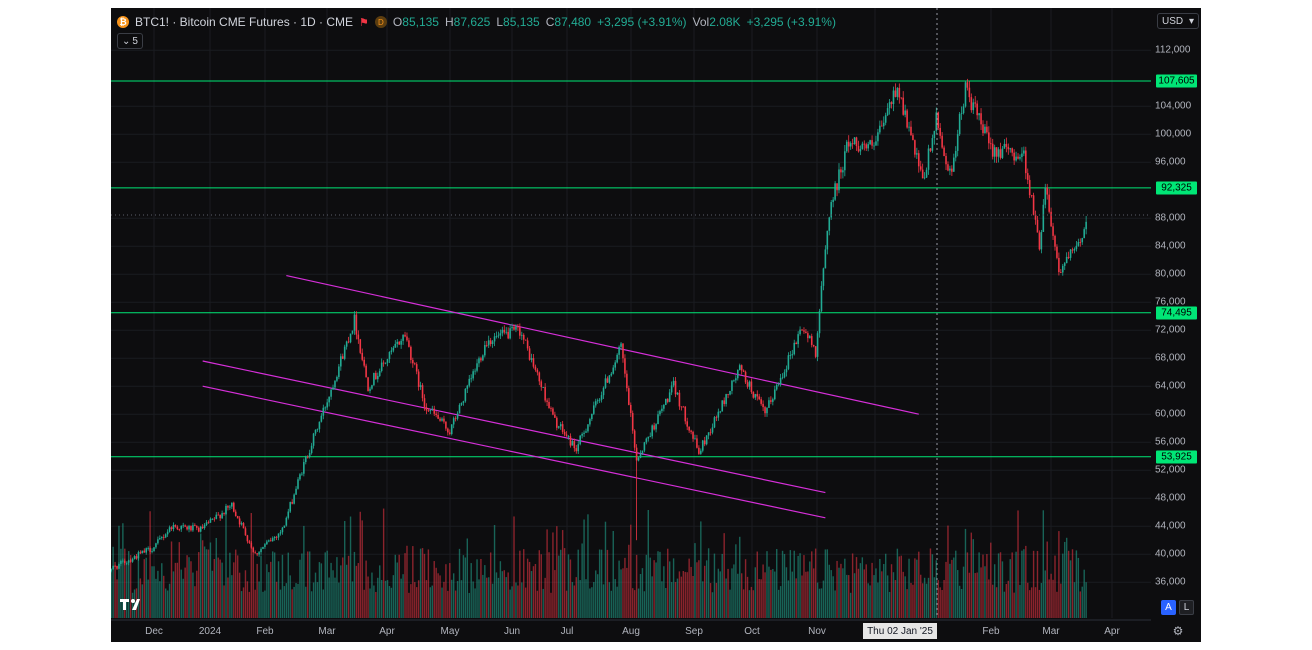  Describe the element at coordinates (1178, 21) in the screenshot. I see `currency-select: USD ▾` at that location.